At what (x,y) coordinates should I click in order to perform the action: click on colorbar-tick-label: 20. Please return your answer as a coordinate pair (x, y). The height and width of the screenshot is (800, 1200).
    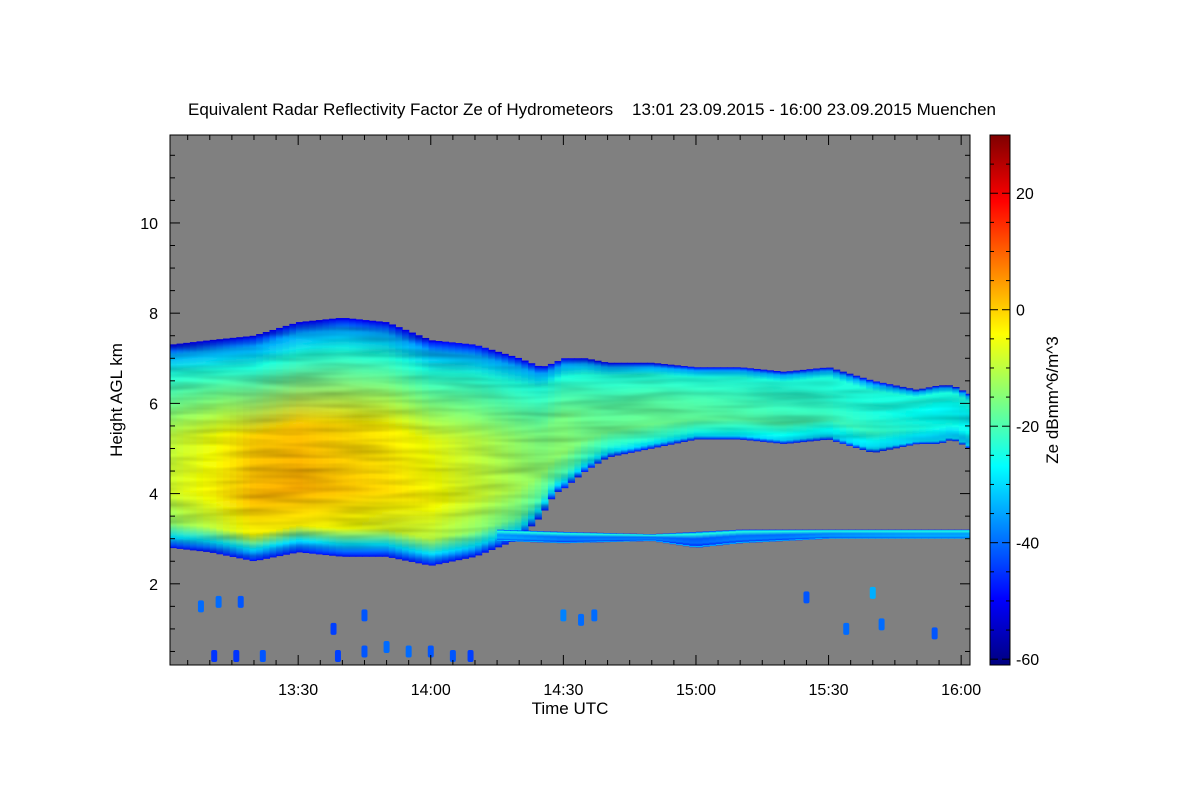
    Looking at the image, I should click on (1025, 194).